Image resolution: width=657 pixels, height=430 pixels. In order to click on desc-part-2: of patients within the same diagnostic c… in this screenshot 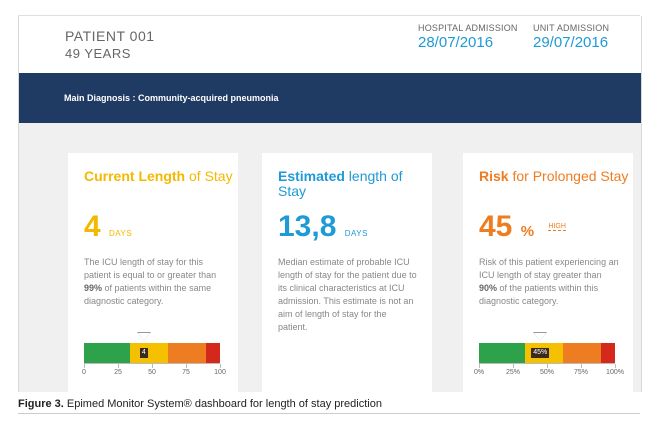, I will do `click(148, 294)`.